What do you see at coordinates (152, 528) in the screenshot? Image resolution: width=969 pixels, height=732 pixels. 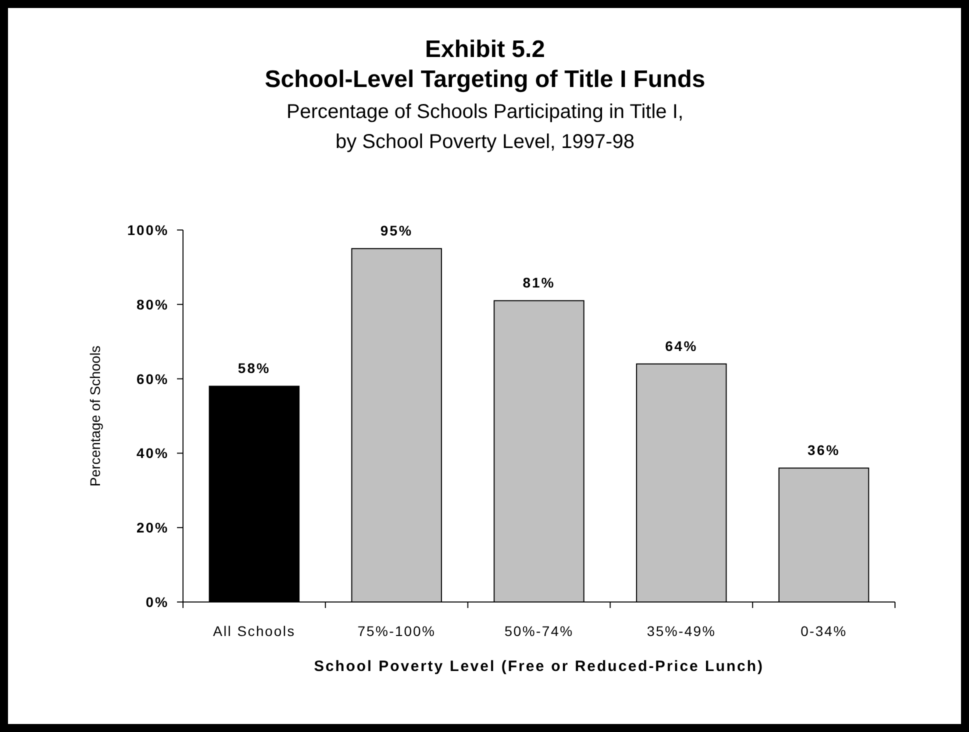 I see `y-tick-label: 20%` at bounding box center [152, 528].